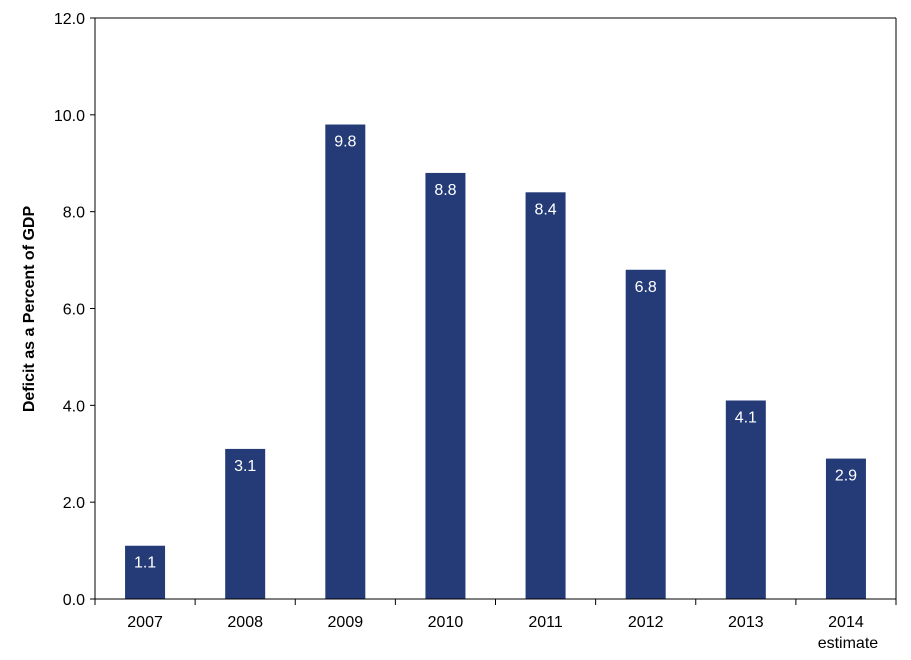  What do you see at coordinates (245, 466) in the screenshot?
I see `bar-value-label: 3.1` at bounding box center [245, 466].